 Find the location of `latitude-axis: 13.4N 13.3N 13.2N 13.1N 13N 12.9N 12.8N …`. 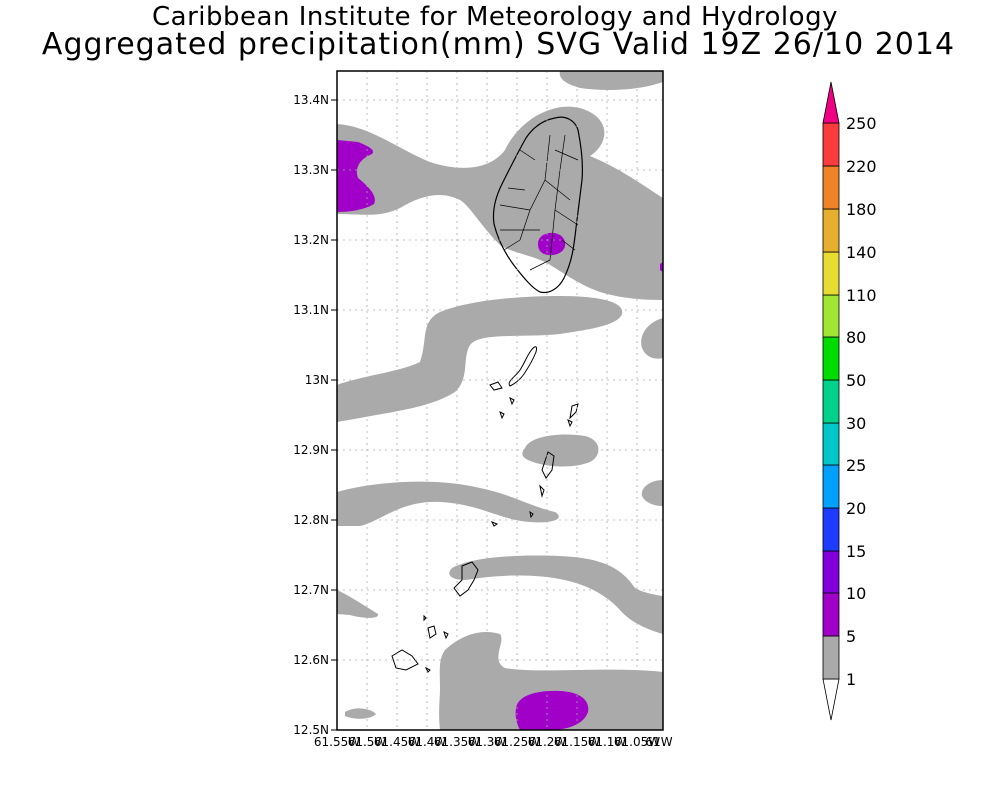

latitude-axis: 13.4N 13.3N 13.2N 13.1N 13N 12.9N 12.8N … is located at coordinates (315, 415).